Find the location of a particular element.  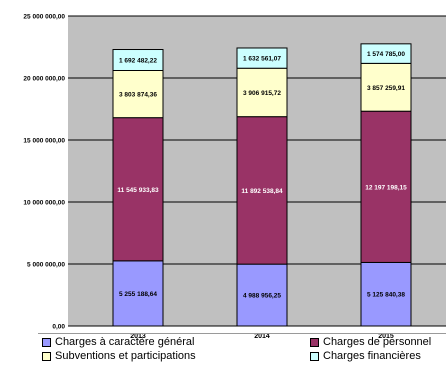

data-label: 3 803 874,36 is located at coordinates (138, 95).